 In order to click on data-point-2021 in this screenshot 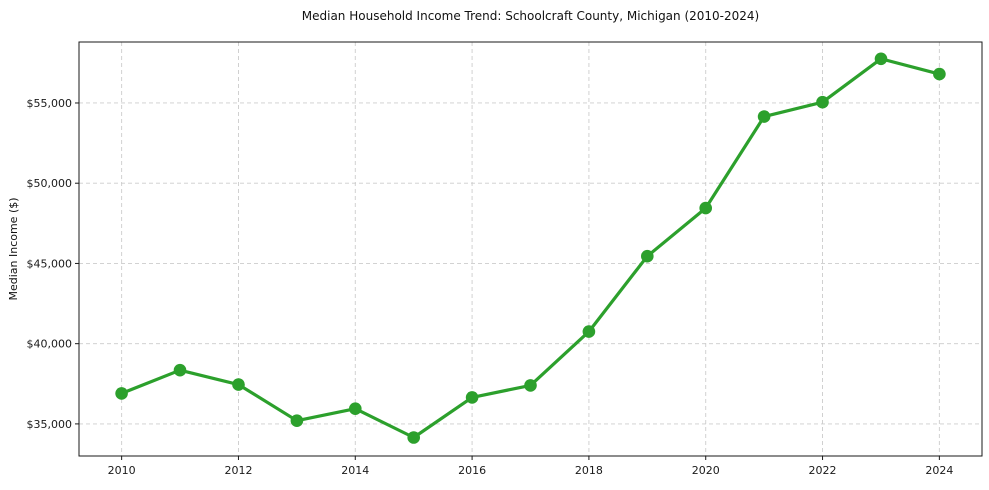, I will do `click(764, 116)`.